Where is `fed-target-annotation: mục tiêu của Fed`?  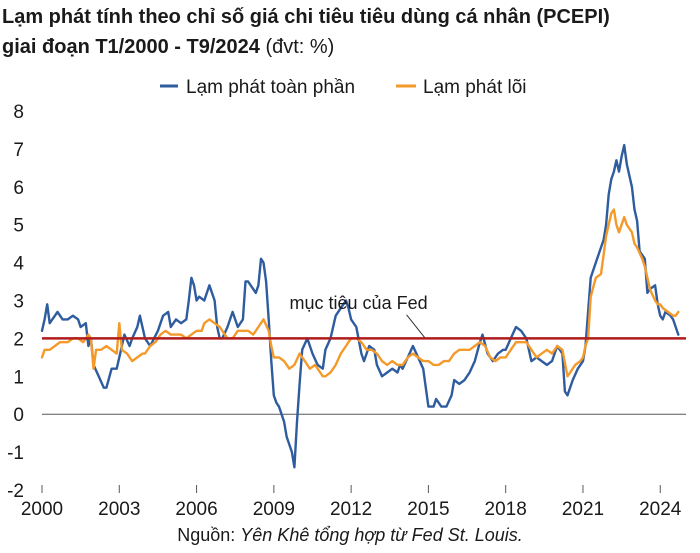 fed-target-annotation: mục tiêu của Fed is located at coordinates (359, 303).